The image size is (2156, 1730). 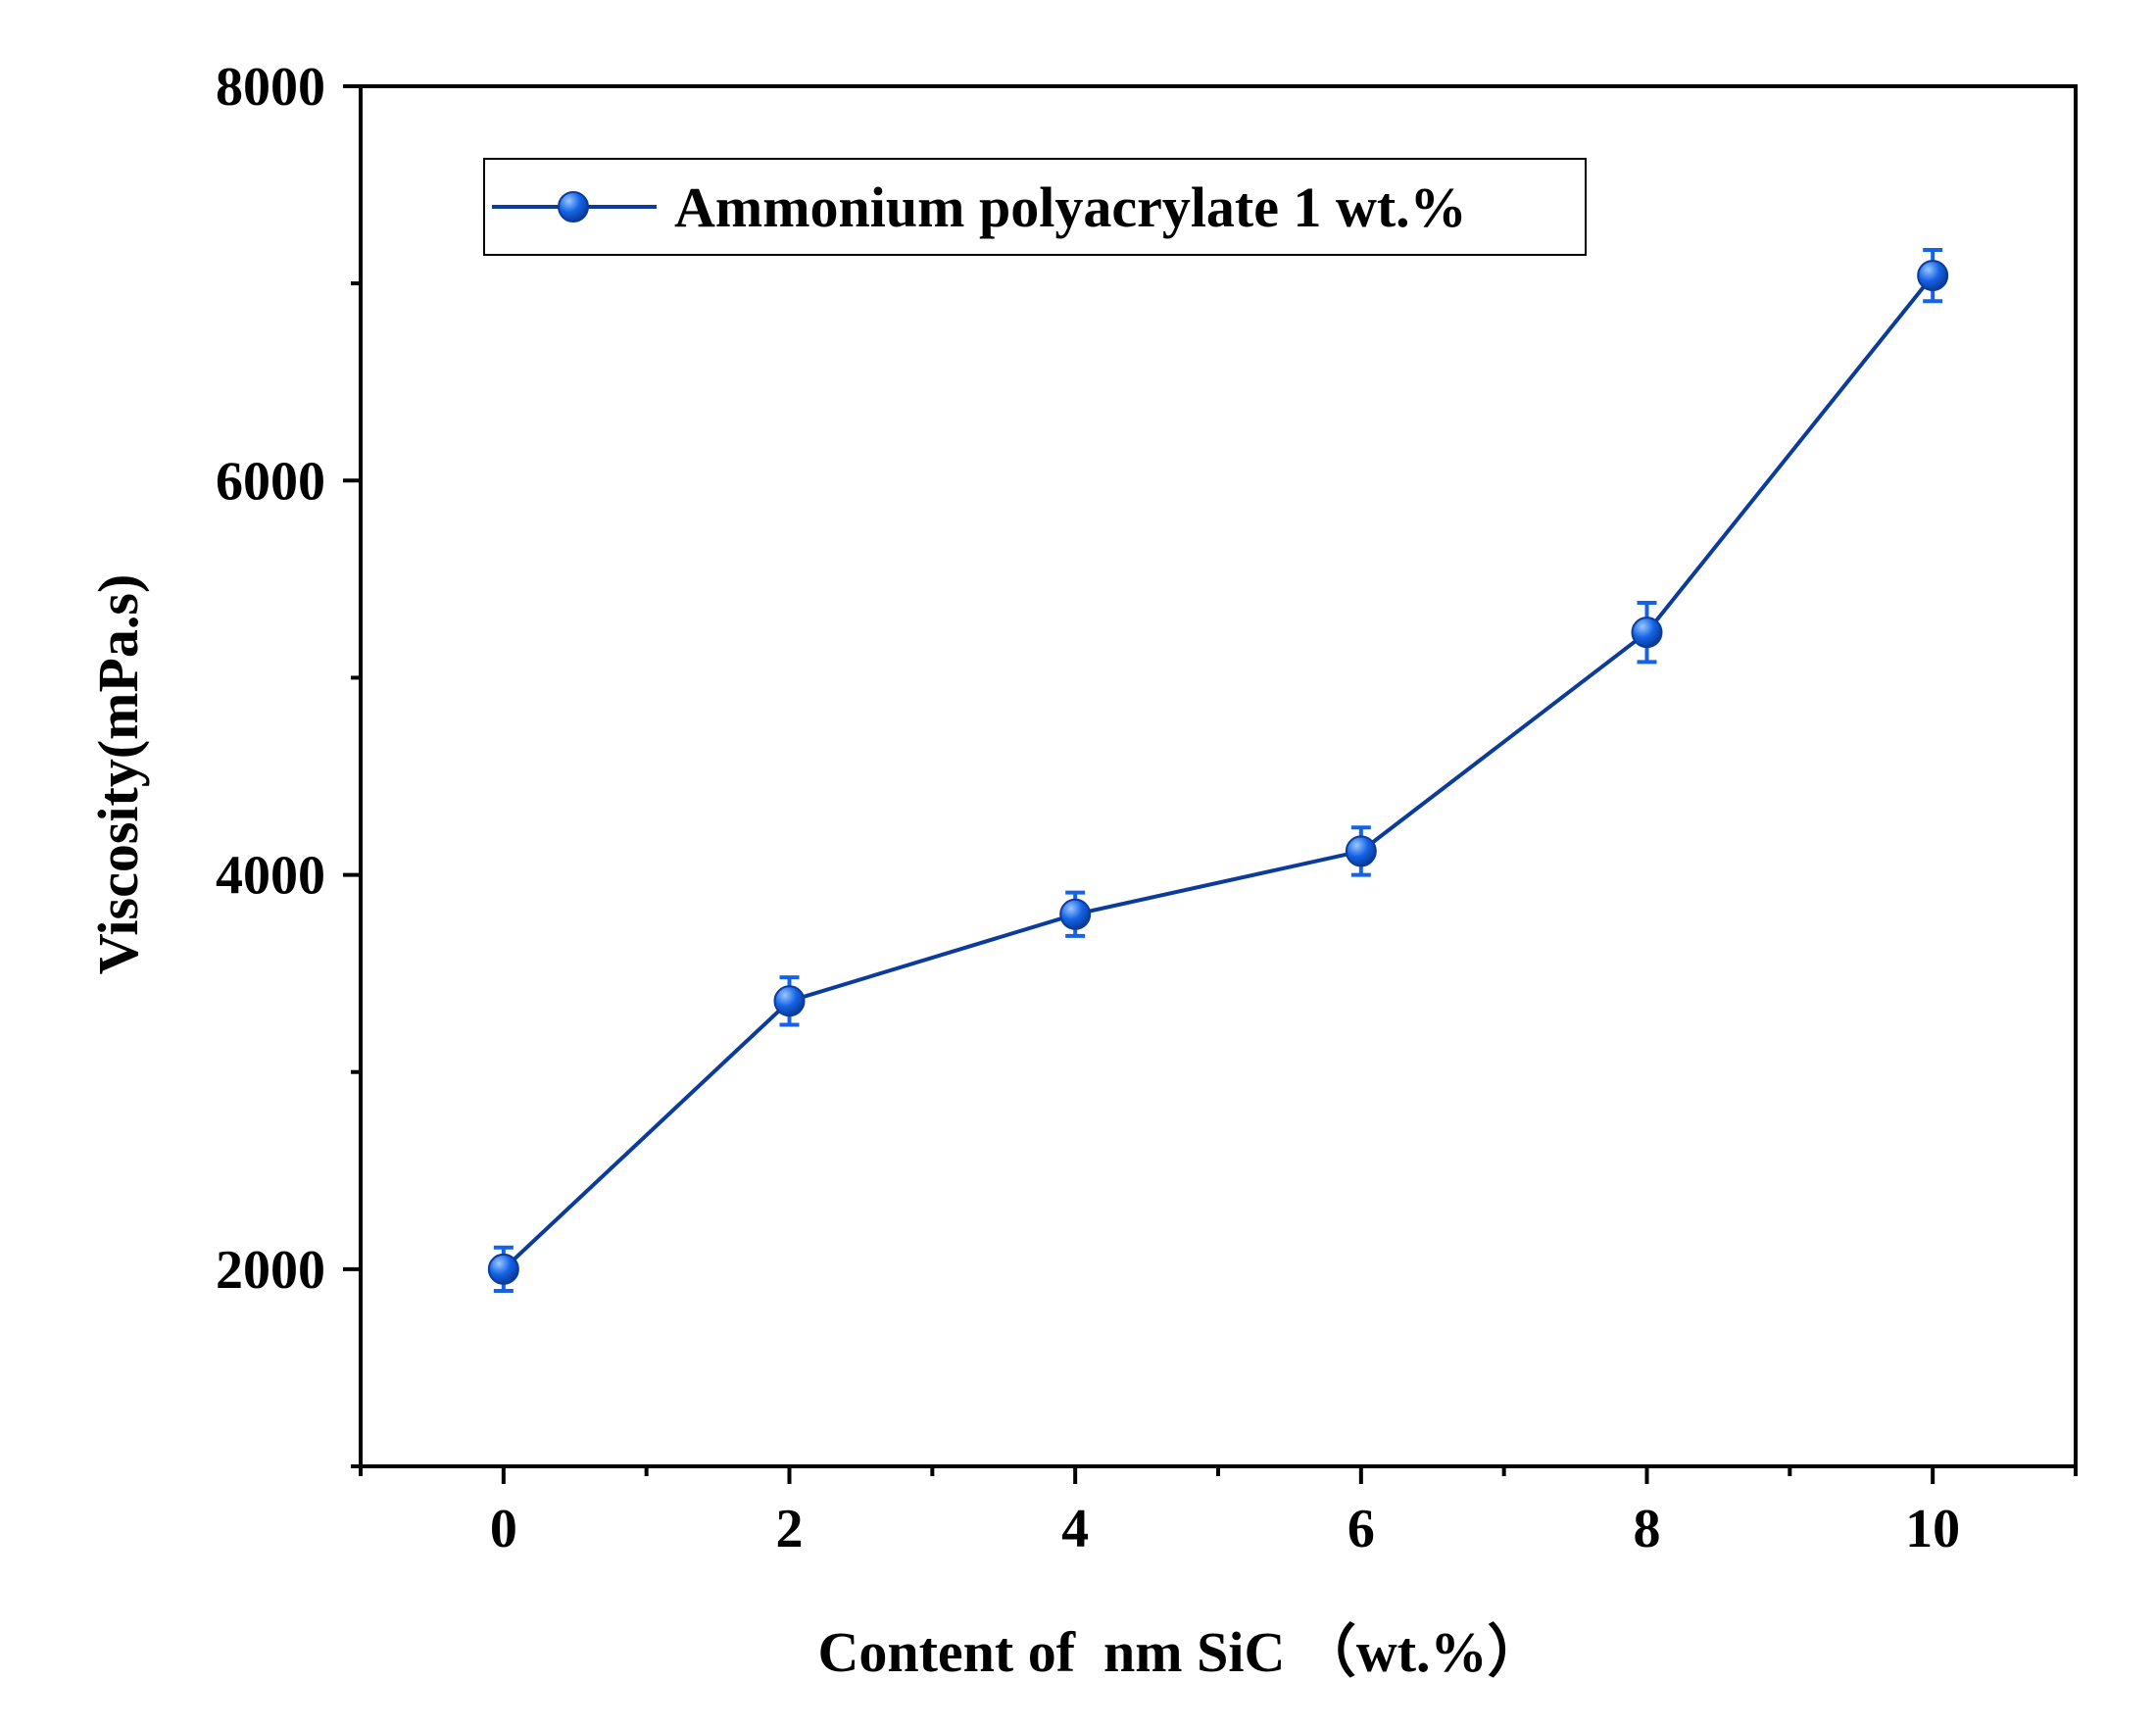 I want to click on y-tick-labels: 2000 4000 6000 8000, so click(x=270, y=679).